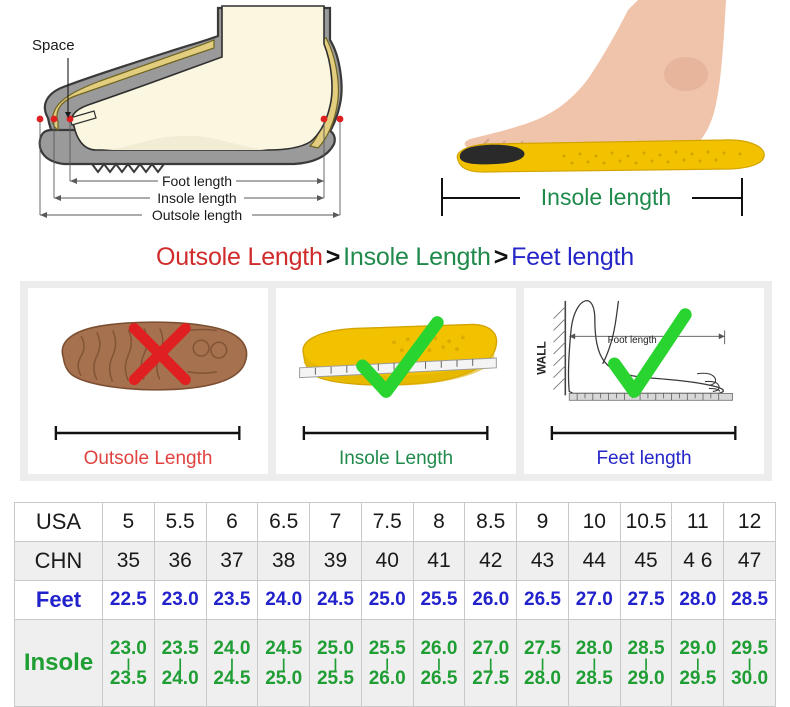 This screenshot has width=790, height=707. Describe the element at coordinates (232, 678) in the screenshot. I see `insole-to-2: 24.5` at that location.